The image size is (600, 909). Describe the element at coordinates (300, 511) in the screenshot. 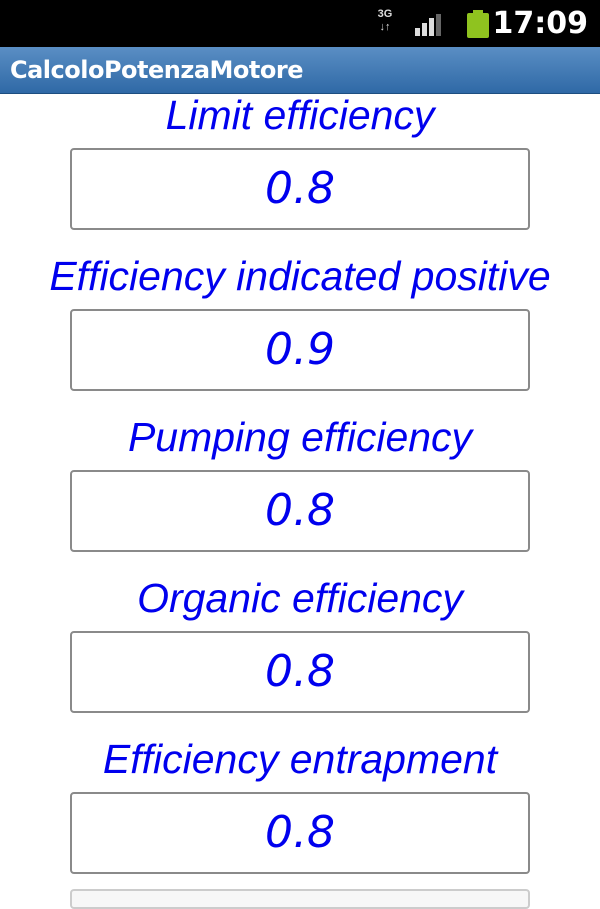

I see `pumping-efficiency-input: 0.8` at that location.